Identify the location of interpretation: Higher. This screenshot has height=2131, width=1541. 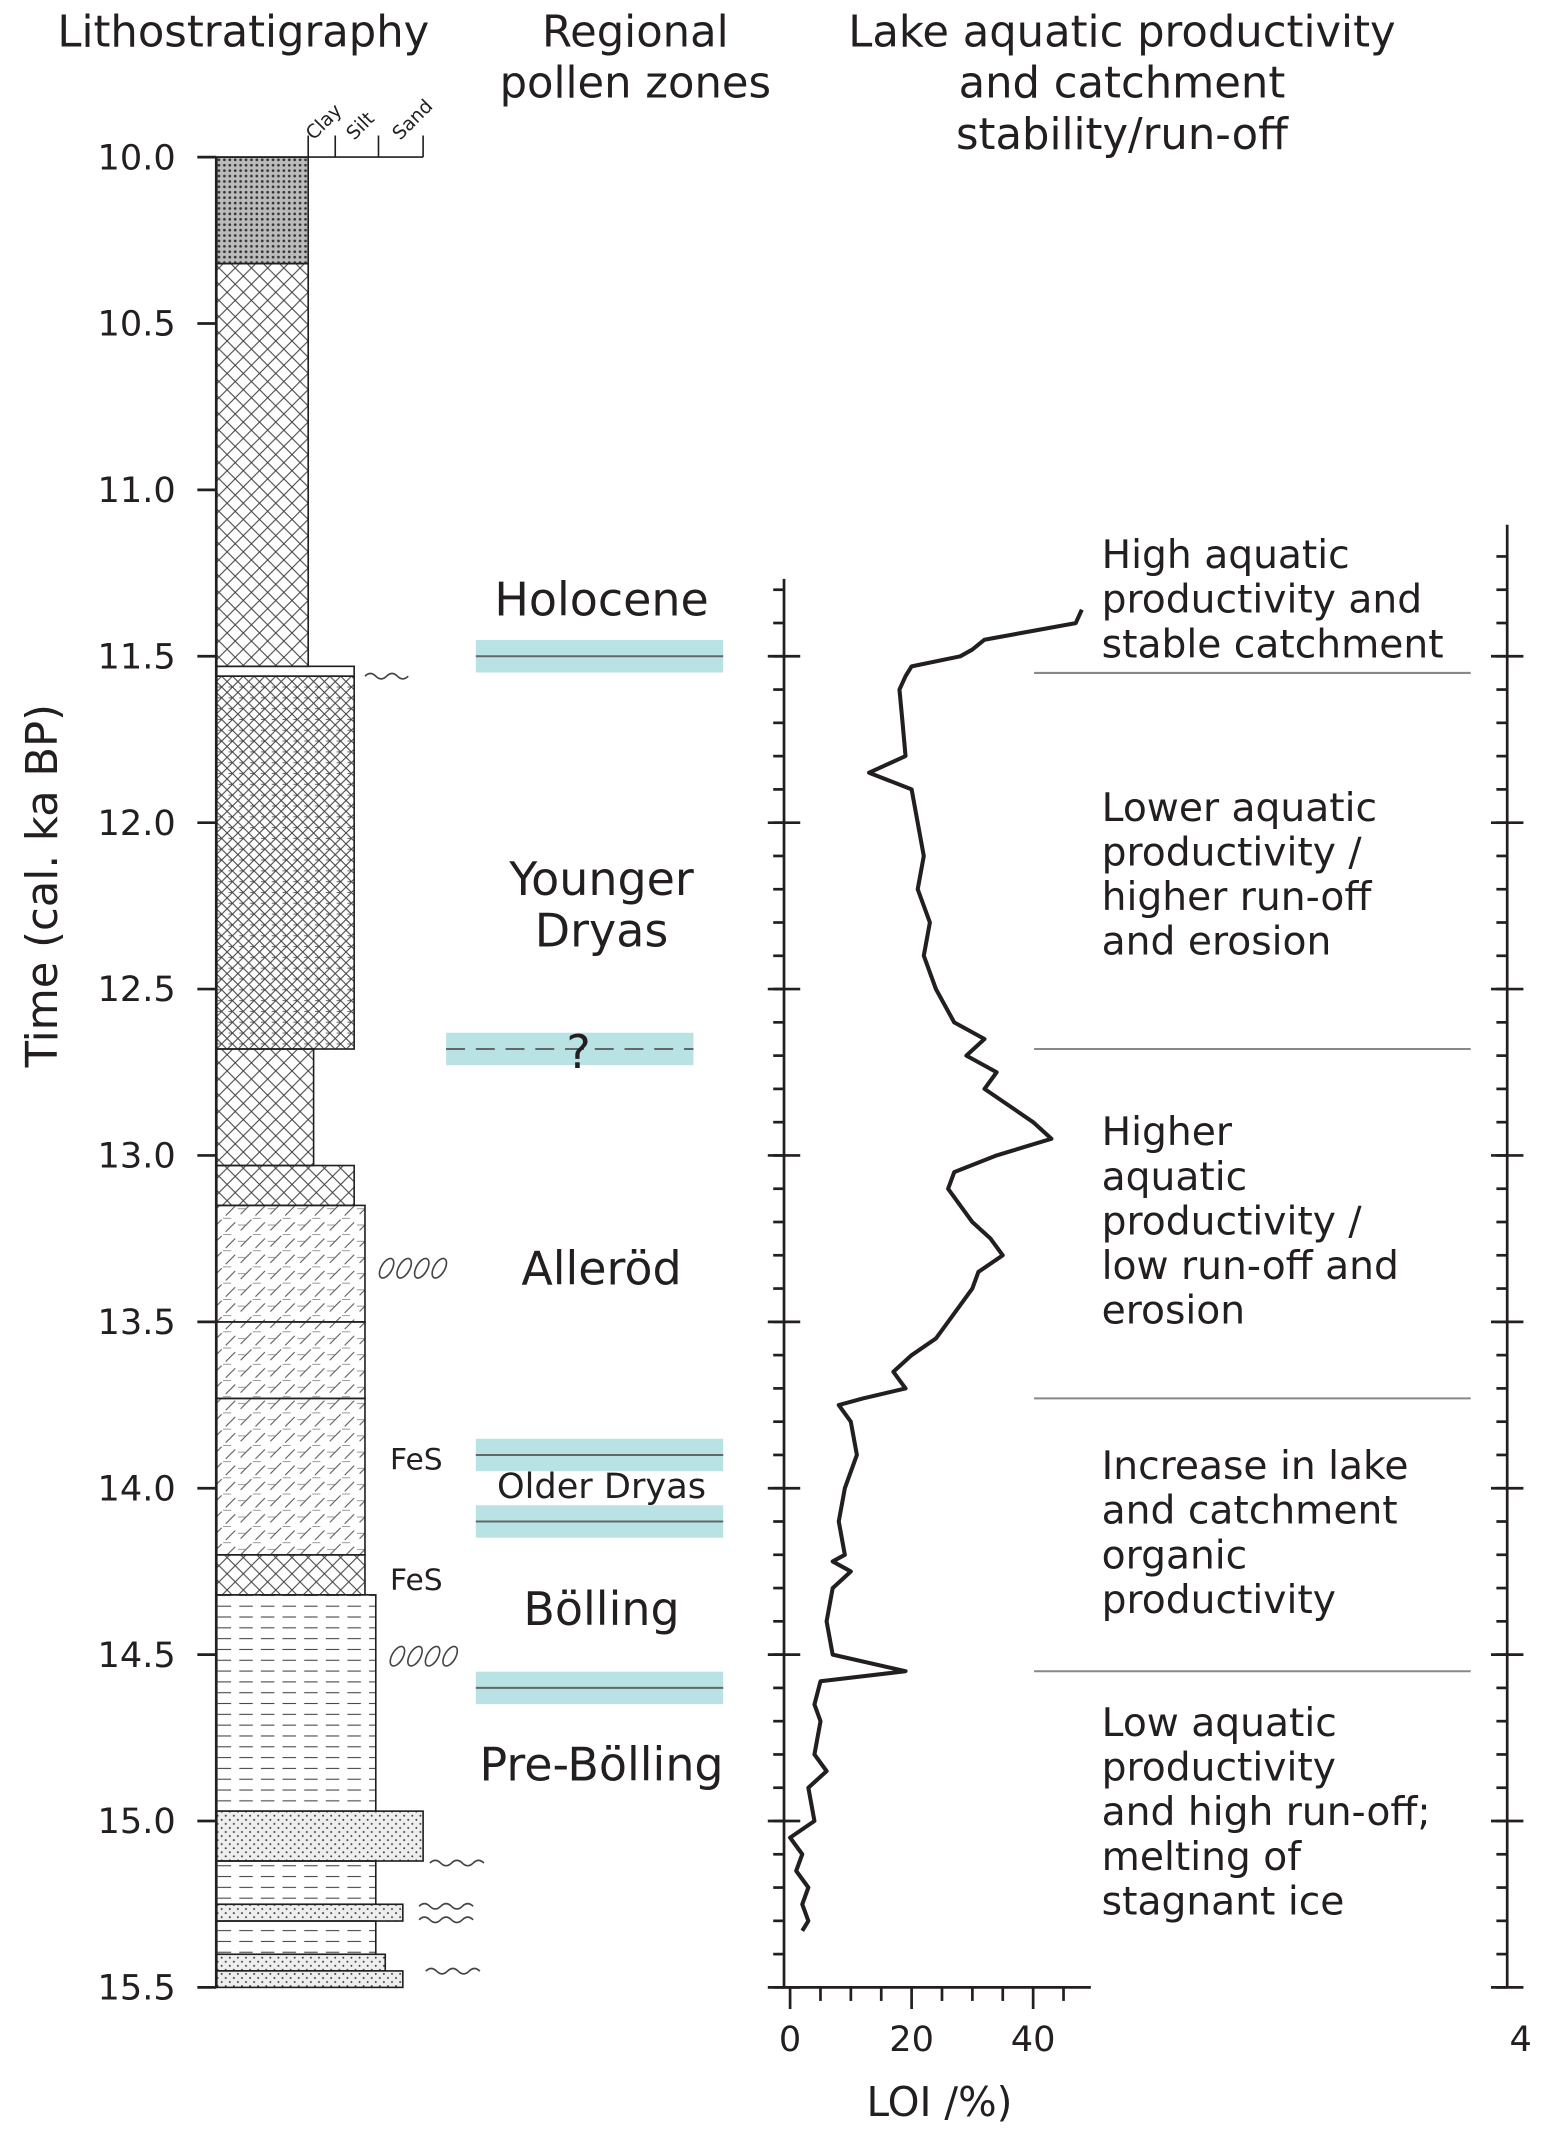
(1167, 1132).